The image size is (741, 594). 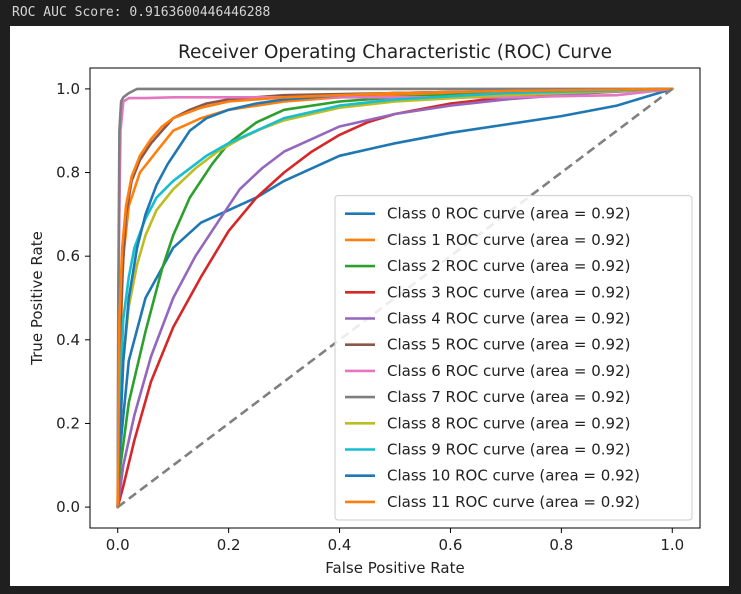 I want to click on y-tick-label: 1.0, so click(x=68, y=89).